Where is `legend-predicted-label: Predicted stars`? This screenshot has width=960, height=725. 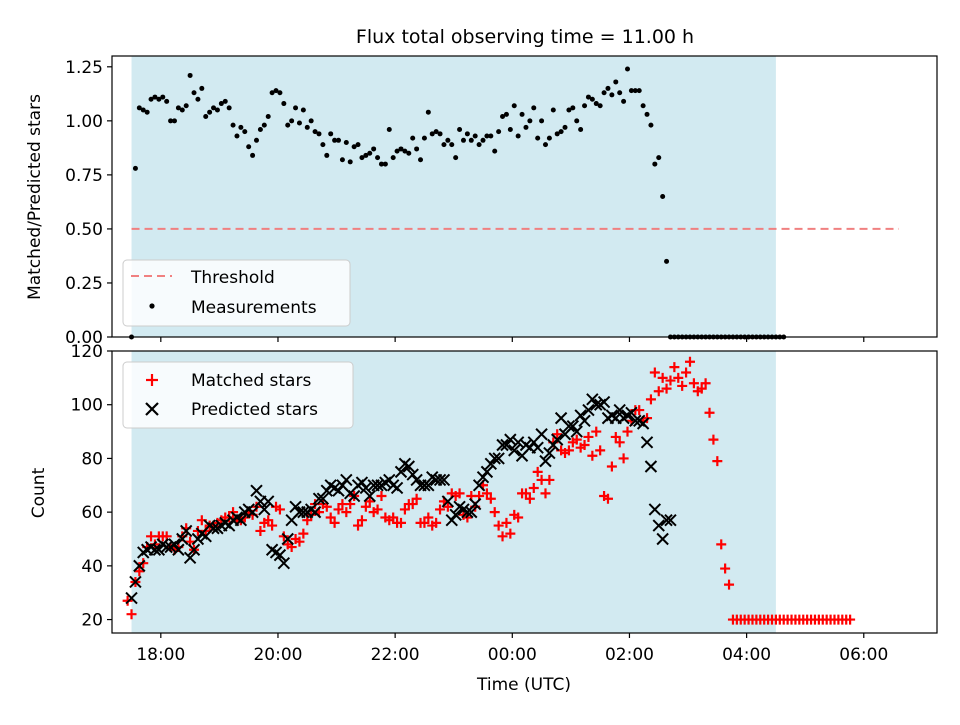 legend-predicted-label: Predicted stars is located at coordinates (254, 410).